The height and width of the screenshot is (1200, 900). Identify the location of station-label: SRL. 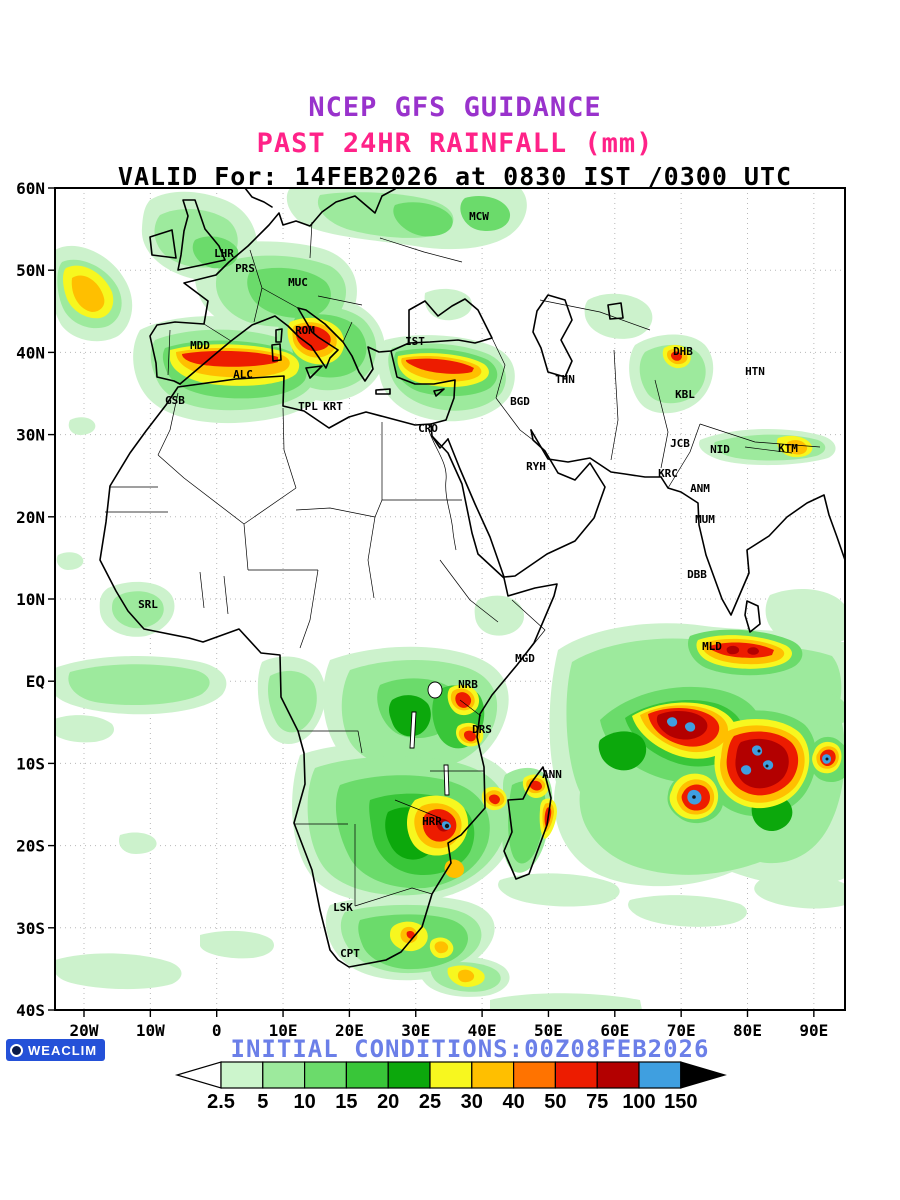
(148, 604).